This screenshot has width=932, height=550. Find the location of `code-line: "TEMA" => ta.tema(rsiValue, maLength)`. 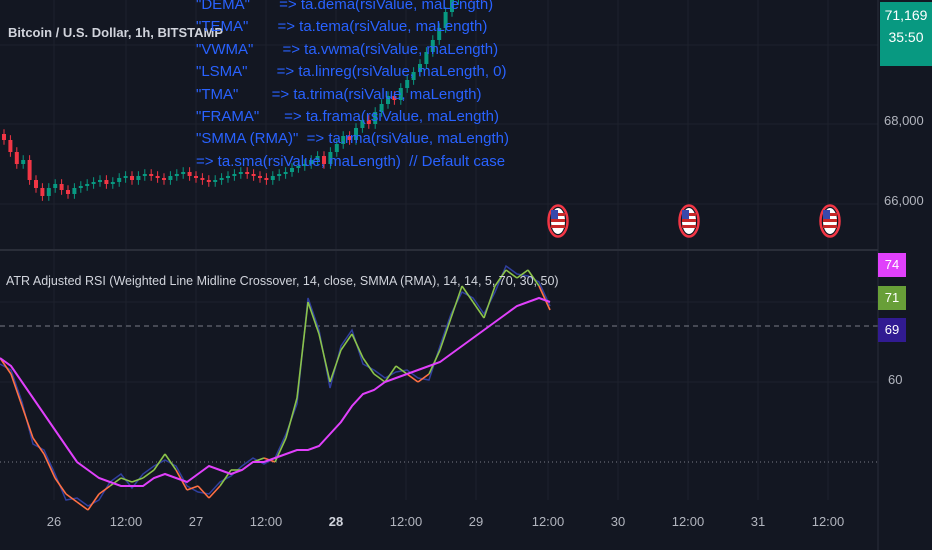

code-line: "TEMA" => ta.tema(rsiValue, maLength) is located at coordinates (342, 27).